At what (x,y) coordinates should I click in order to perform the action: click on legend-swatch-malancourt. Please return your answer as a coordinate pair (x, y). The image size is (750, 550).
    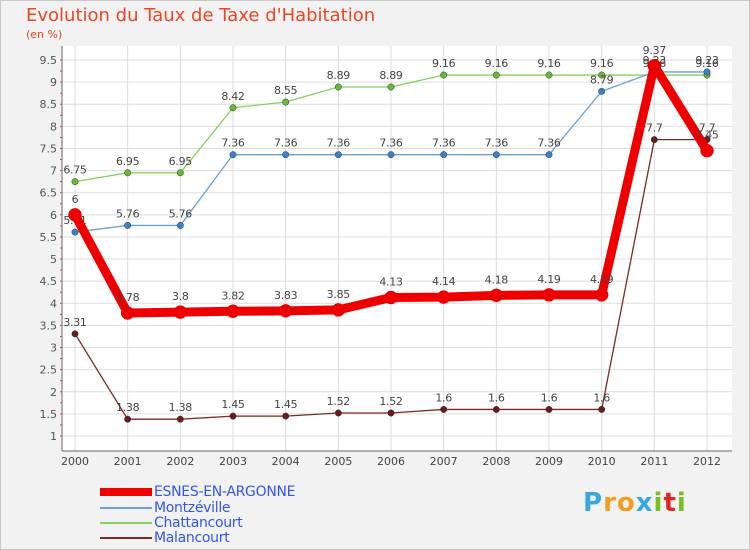
    Looking at the image, I should click on (126, 538).